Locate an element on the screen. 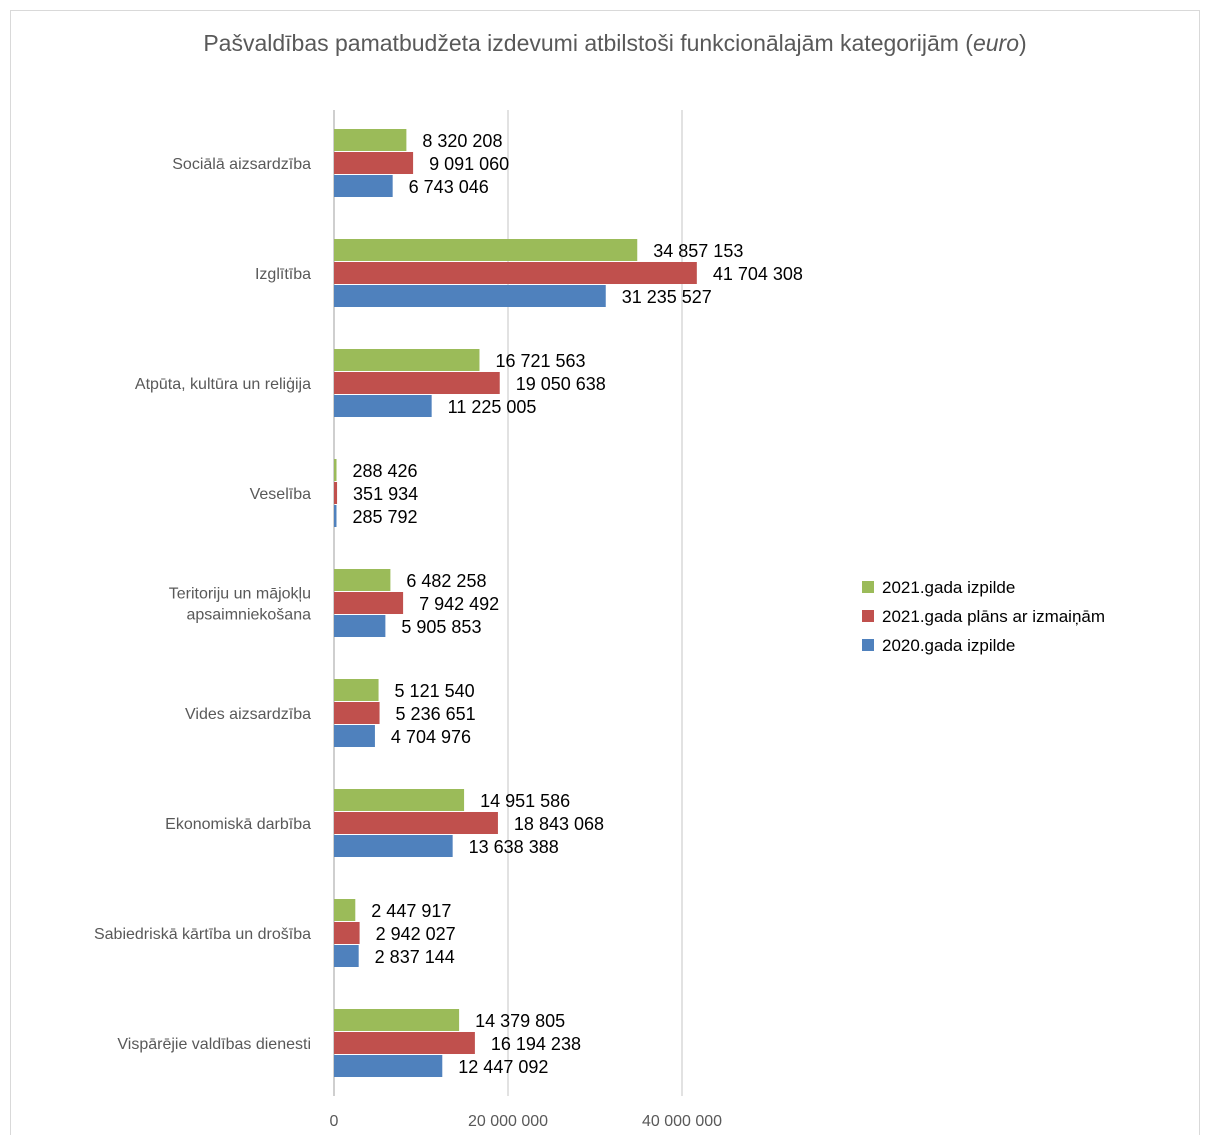 The image size is (1211, 1135). data-label: 5 905 853 is located at coordinates (441, 627).